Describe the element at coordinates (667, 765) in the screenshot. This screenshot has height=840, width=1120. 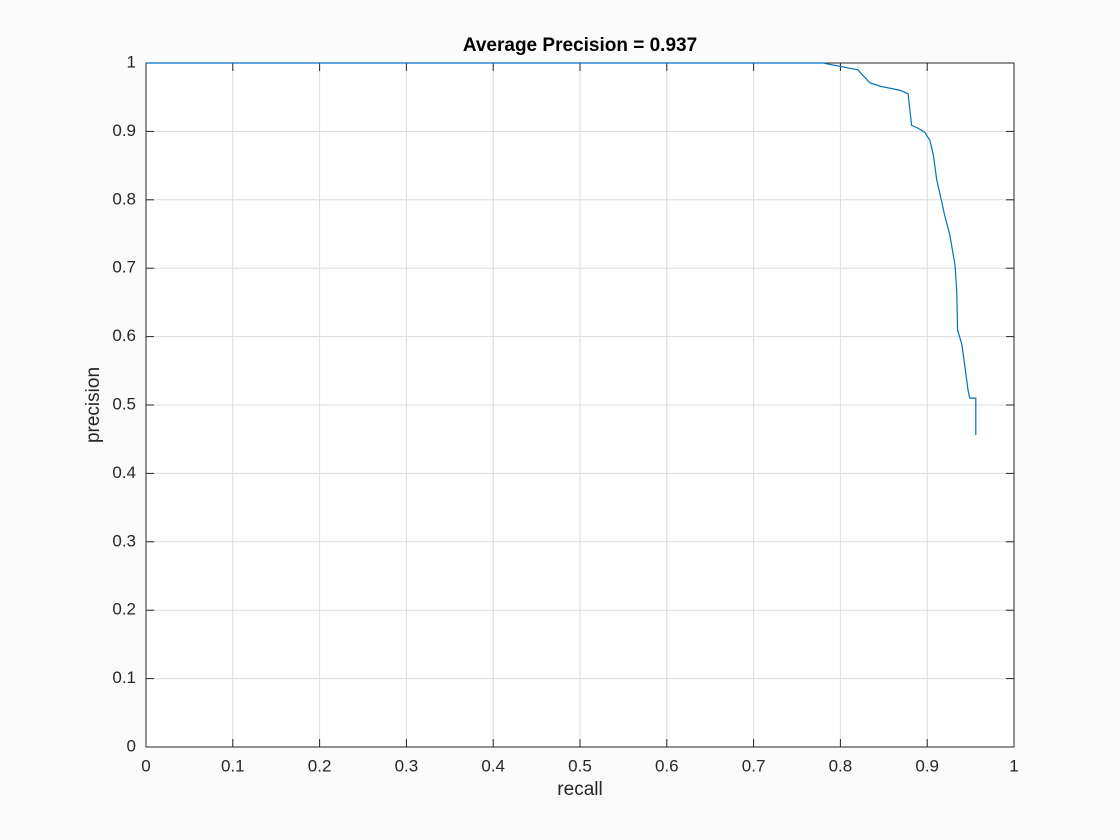
I see `x-tick-label: 0.6` at that location.